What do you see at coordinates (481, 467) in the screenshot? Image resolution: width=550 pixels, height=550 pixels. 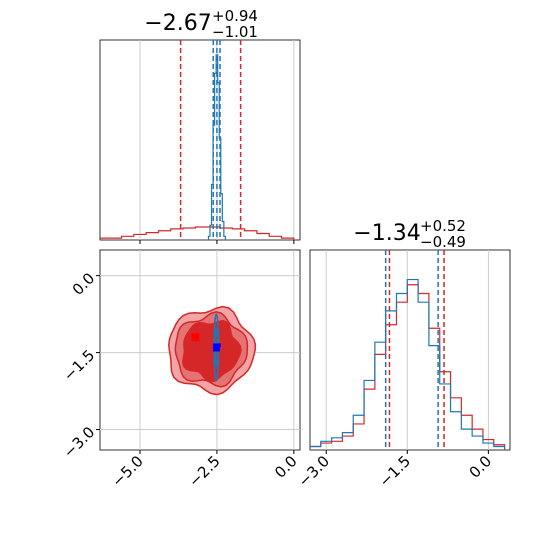 I see `right-x-tick-label-2: 0.0` at bounding box center [481, 467].